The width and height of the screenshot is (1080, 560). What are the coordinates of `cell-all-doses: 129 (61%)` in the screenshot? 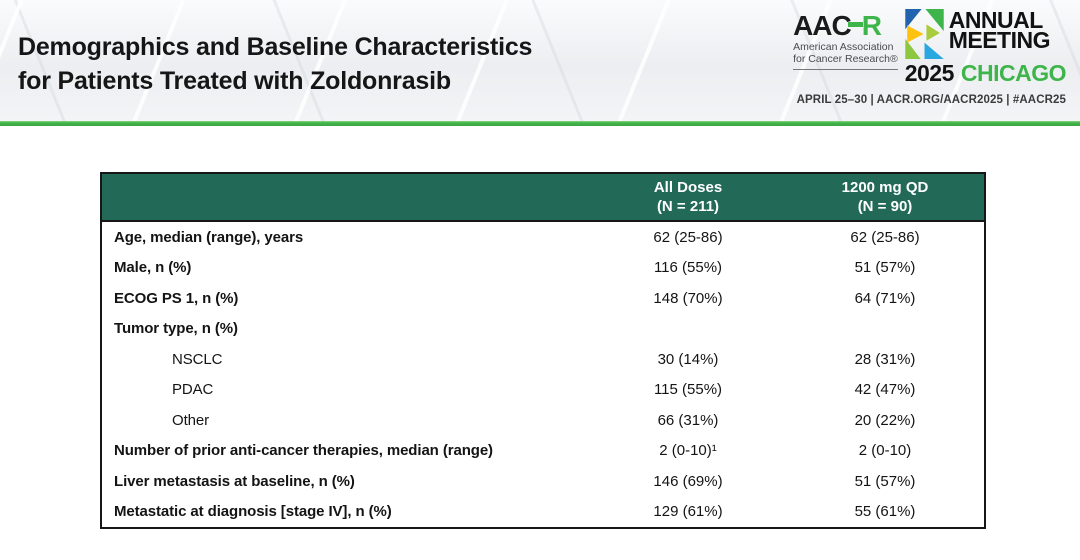 It's located at (688, 512).